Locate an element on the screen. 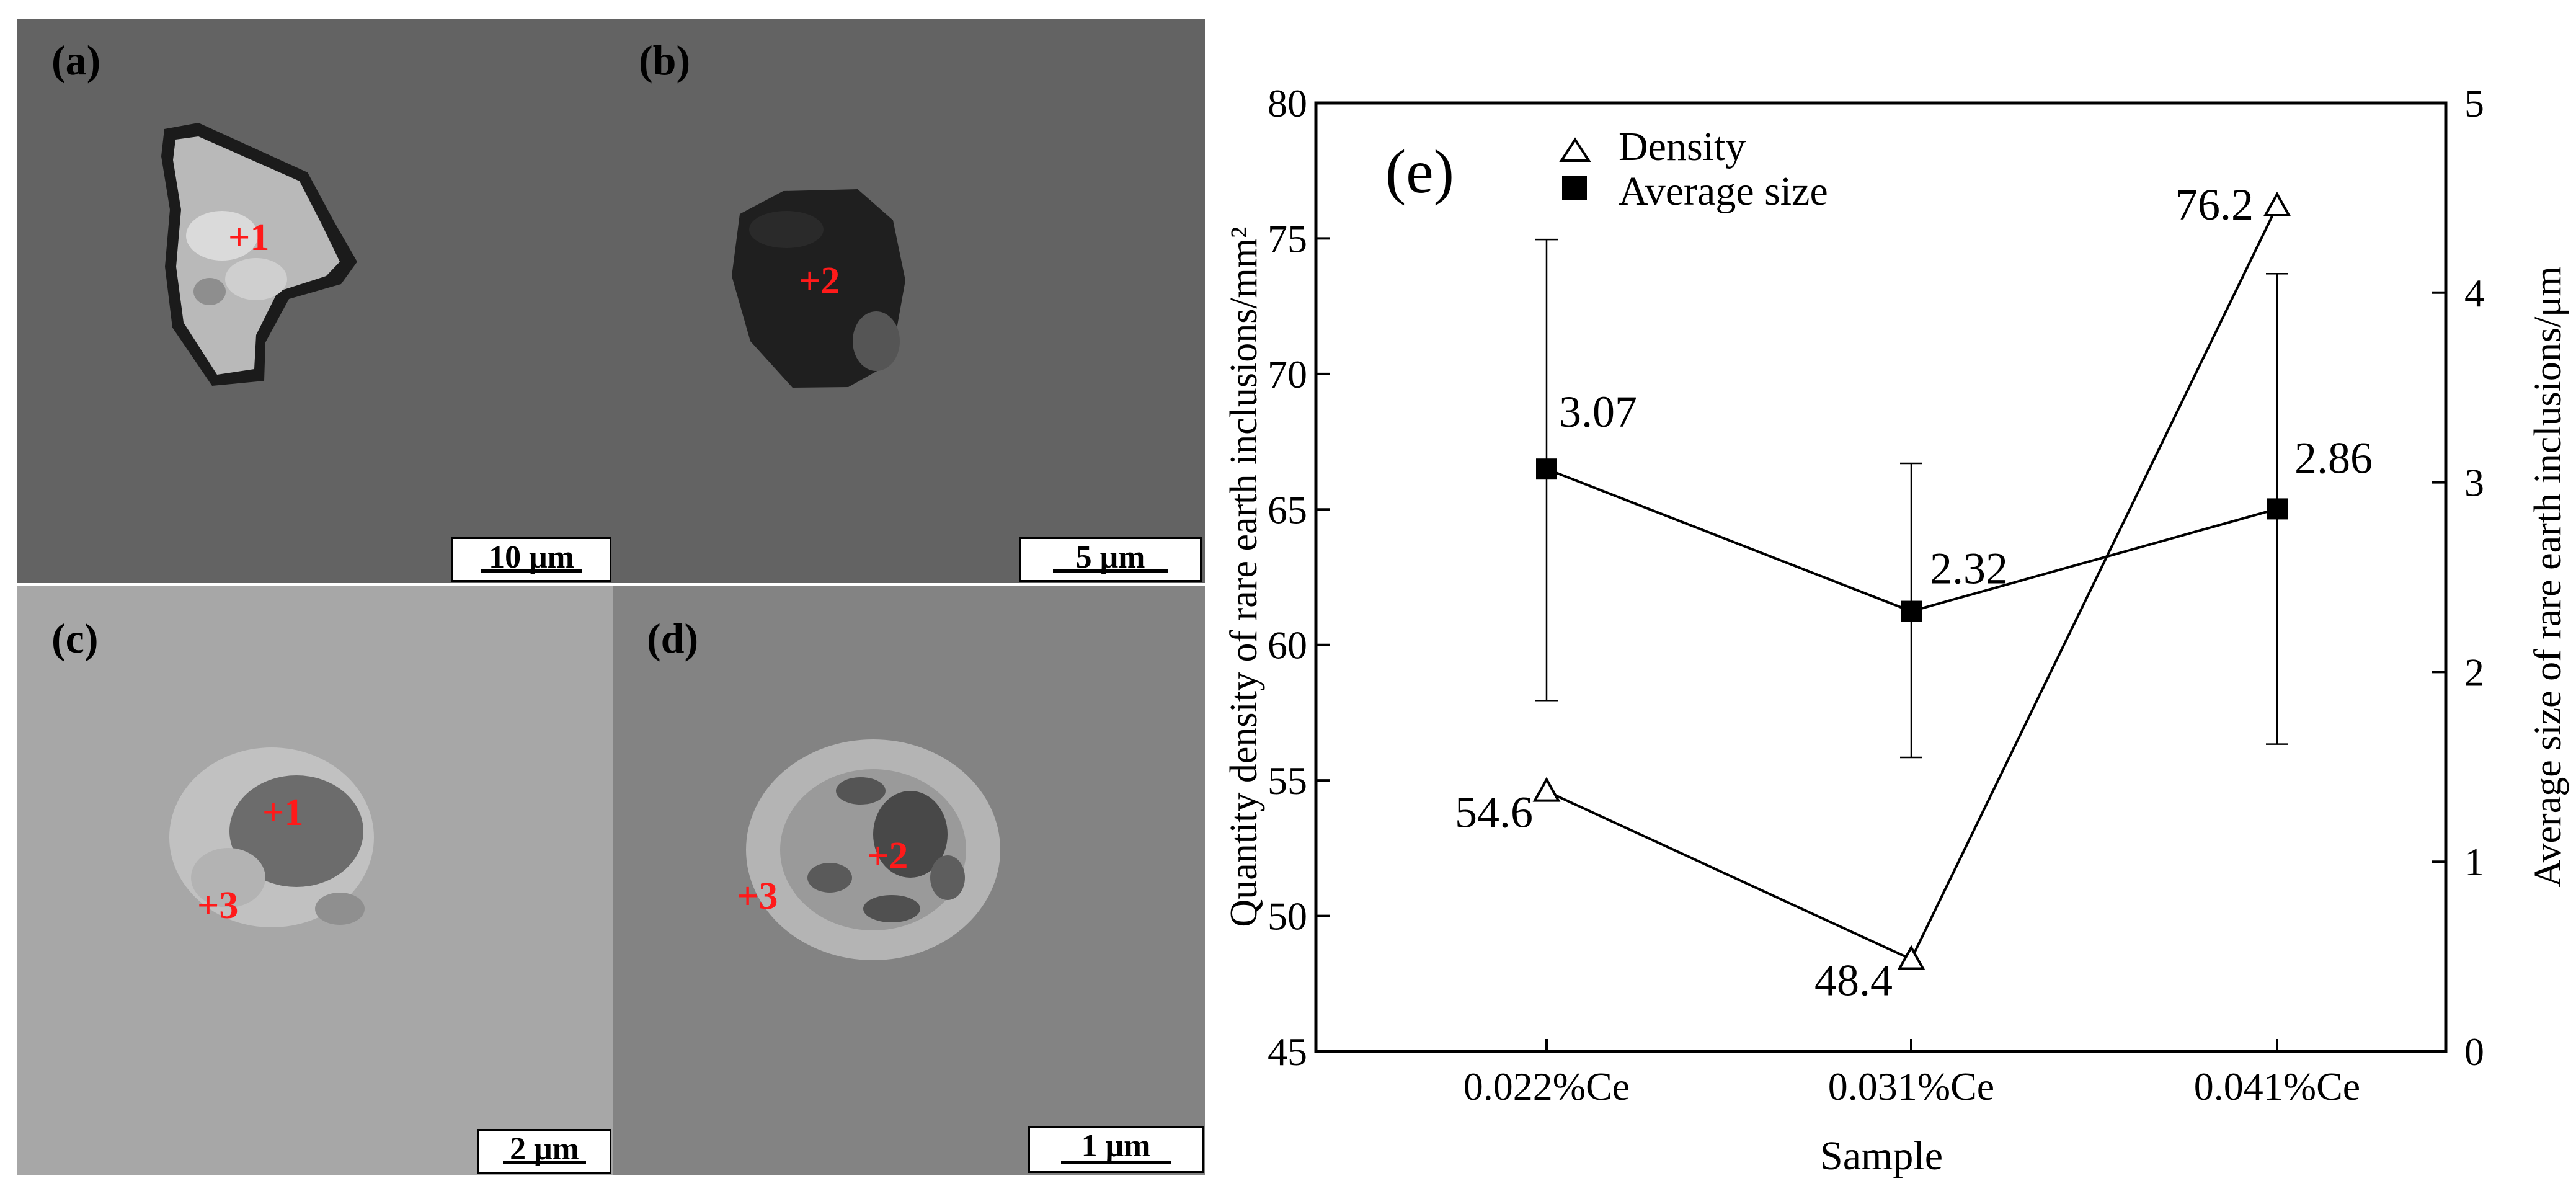 The height and width of the screenshot is (1186, 2576). left-tick-label: 70 is located at coordinates (1288, 374).